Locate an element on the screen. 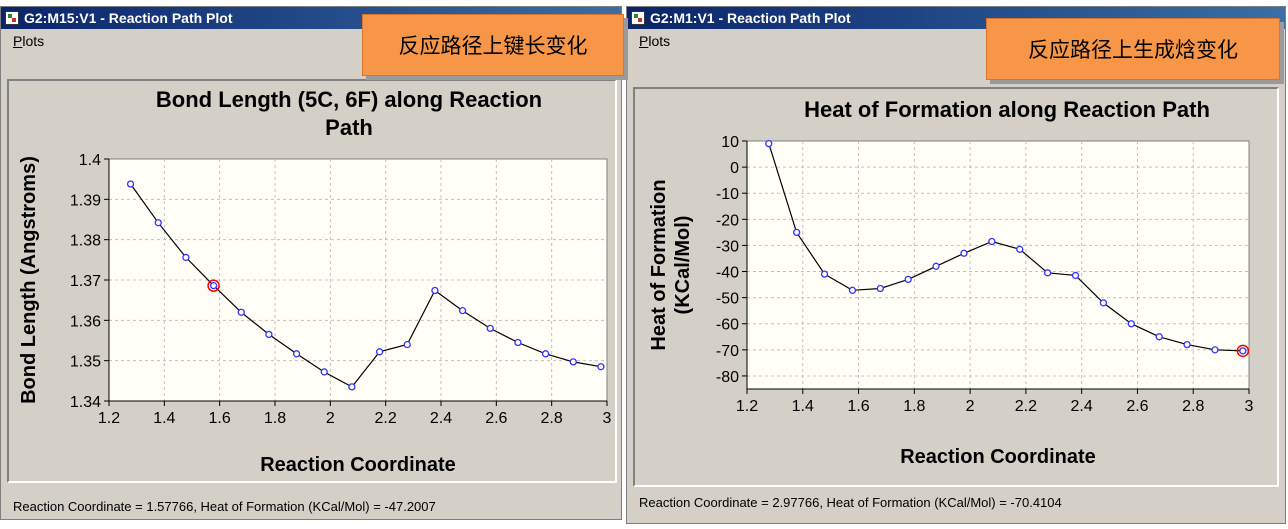  annotation-callout-bond-length: 反应路径上键长变化 is located at coordinates (493, 45).